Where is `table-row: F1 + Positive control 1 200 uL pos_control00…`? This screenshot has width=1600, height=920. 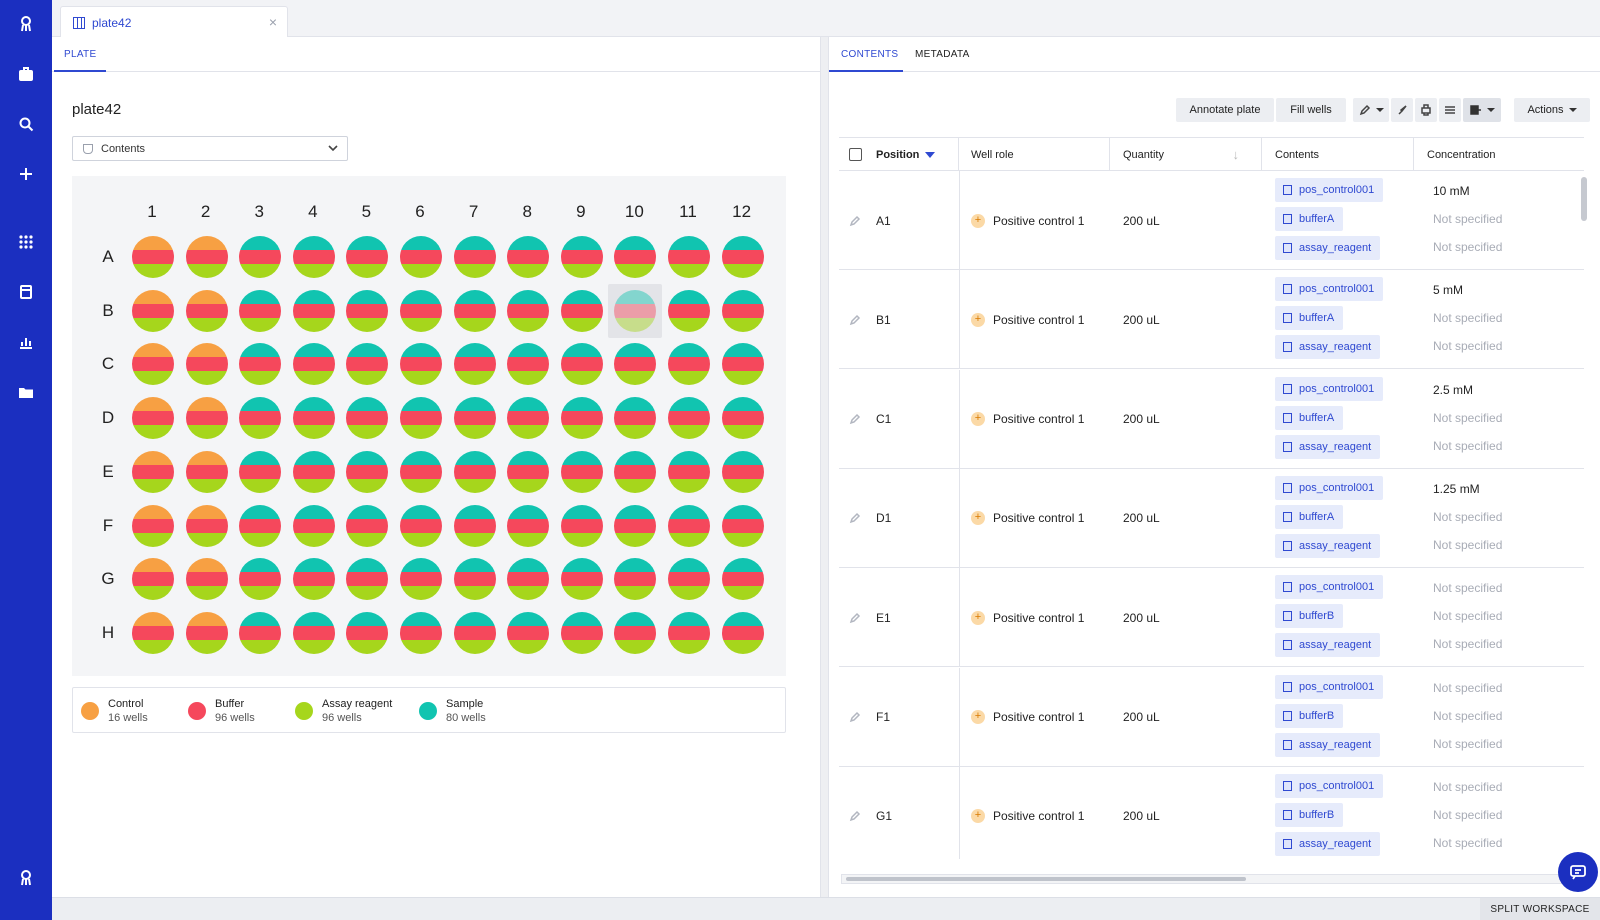
table-row: F1 + Positive control 1 200 uL pos_control00… is located at coordinates (1211, 717).